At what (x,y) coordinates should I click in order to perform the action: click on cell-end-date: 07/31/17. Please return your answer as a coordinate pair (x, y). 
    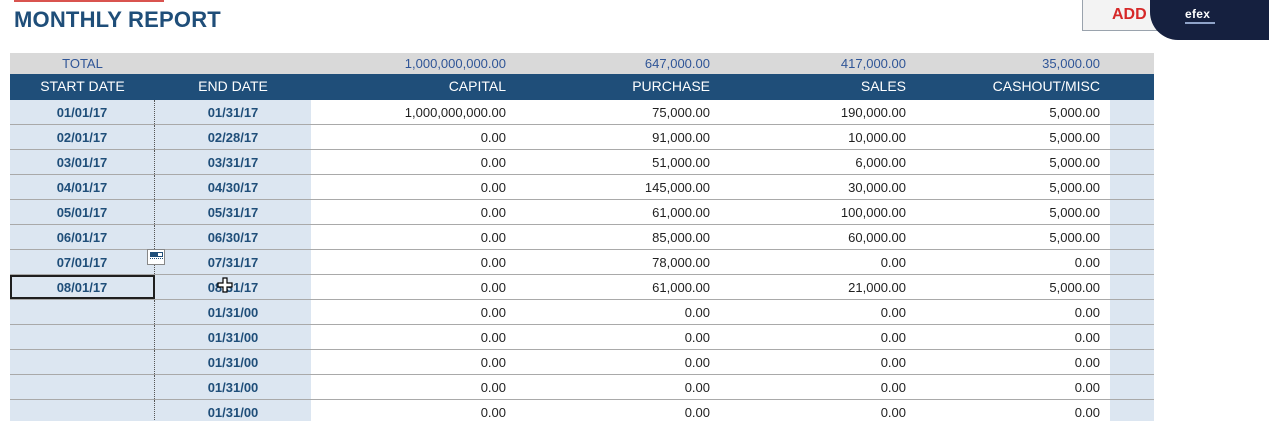
    Looking at the image, I should click on (233, 262).